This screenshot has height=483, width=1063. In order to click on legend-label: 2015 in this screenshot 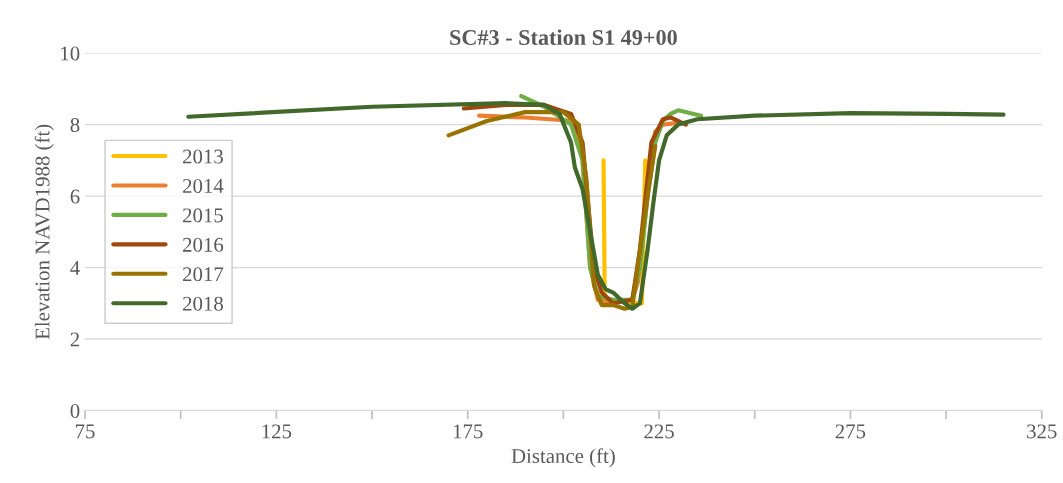, I will do `click(203, 215)`.